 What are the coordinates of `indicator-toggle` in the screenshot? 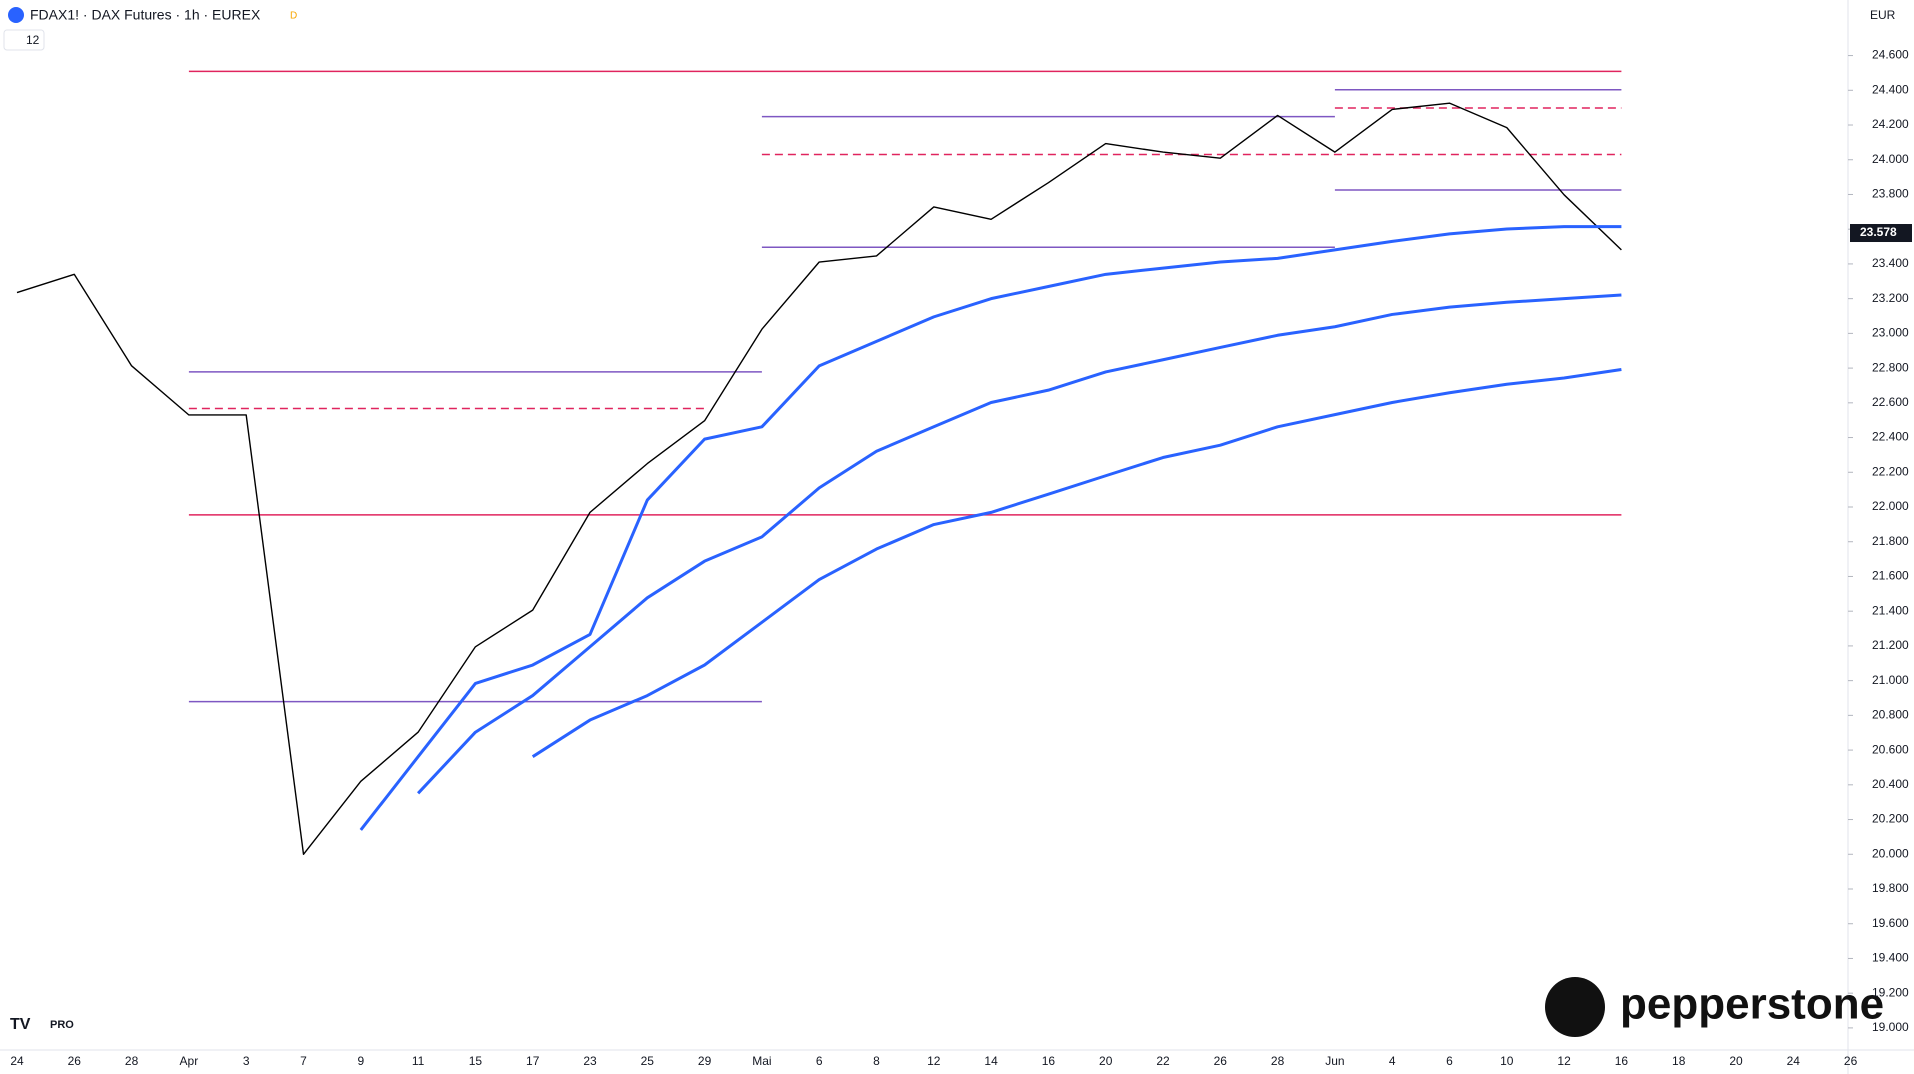 It's located at (24, 40).